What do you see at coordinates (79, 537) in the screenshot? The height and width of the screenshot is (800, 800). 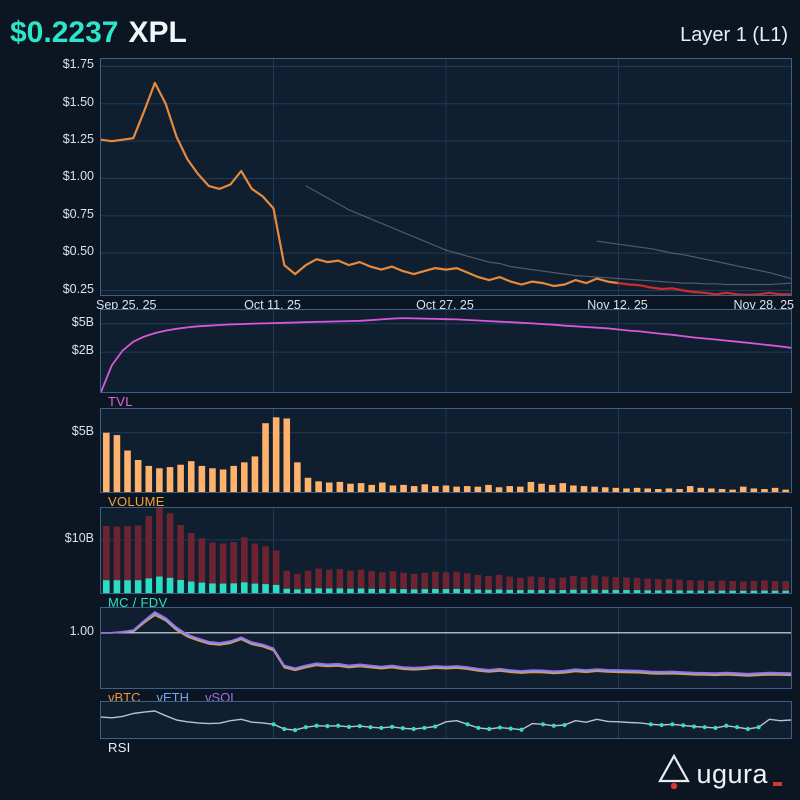 I see `mc_fdv-y-tick: $10B` at bounding box center [79, 537].